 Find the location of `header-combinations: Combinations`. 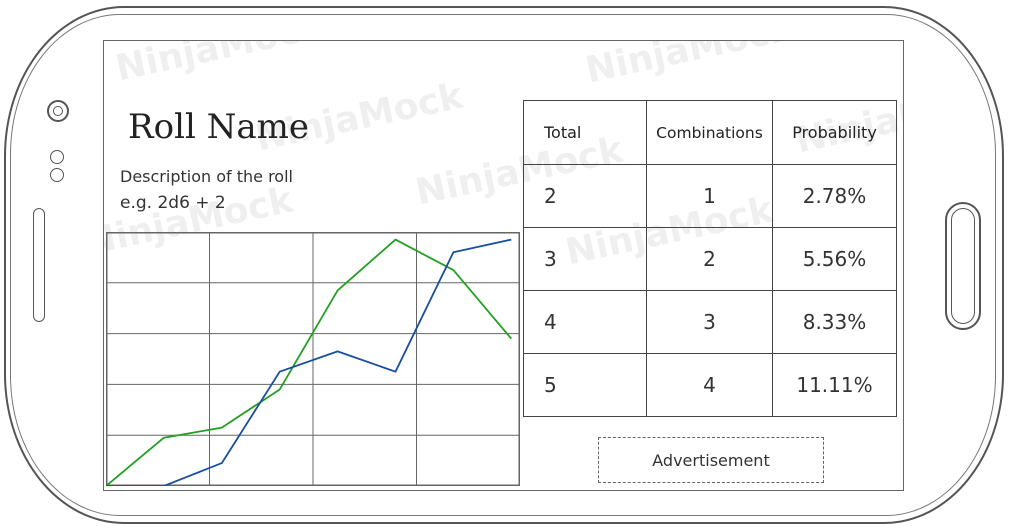

header-combinations: Combinations is located at coordinates (709, 132).